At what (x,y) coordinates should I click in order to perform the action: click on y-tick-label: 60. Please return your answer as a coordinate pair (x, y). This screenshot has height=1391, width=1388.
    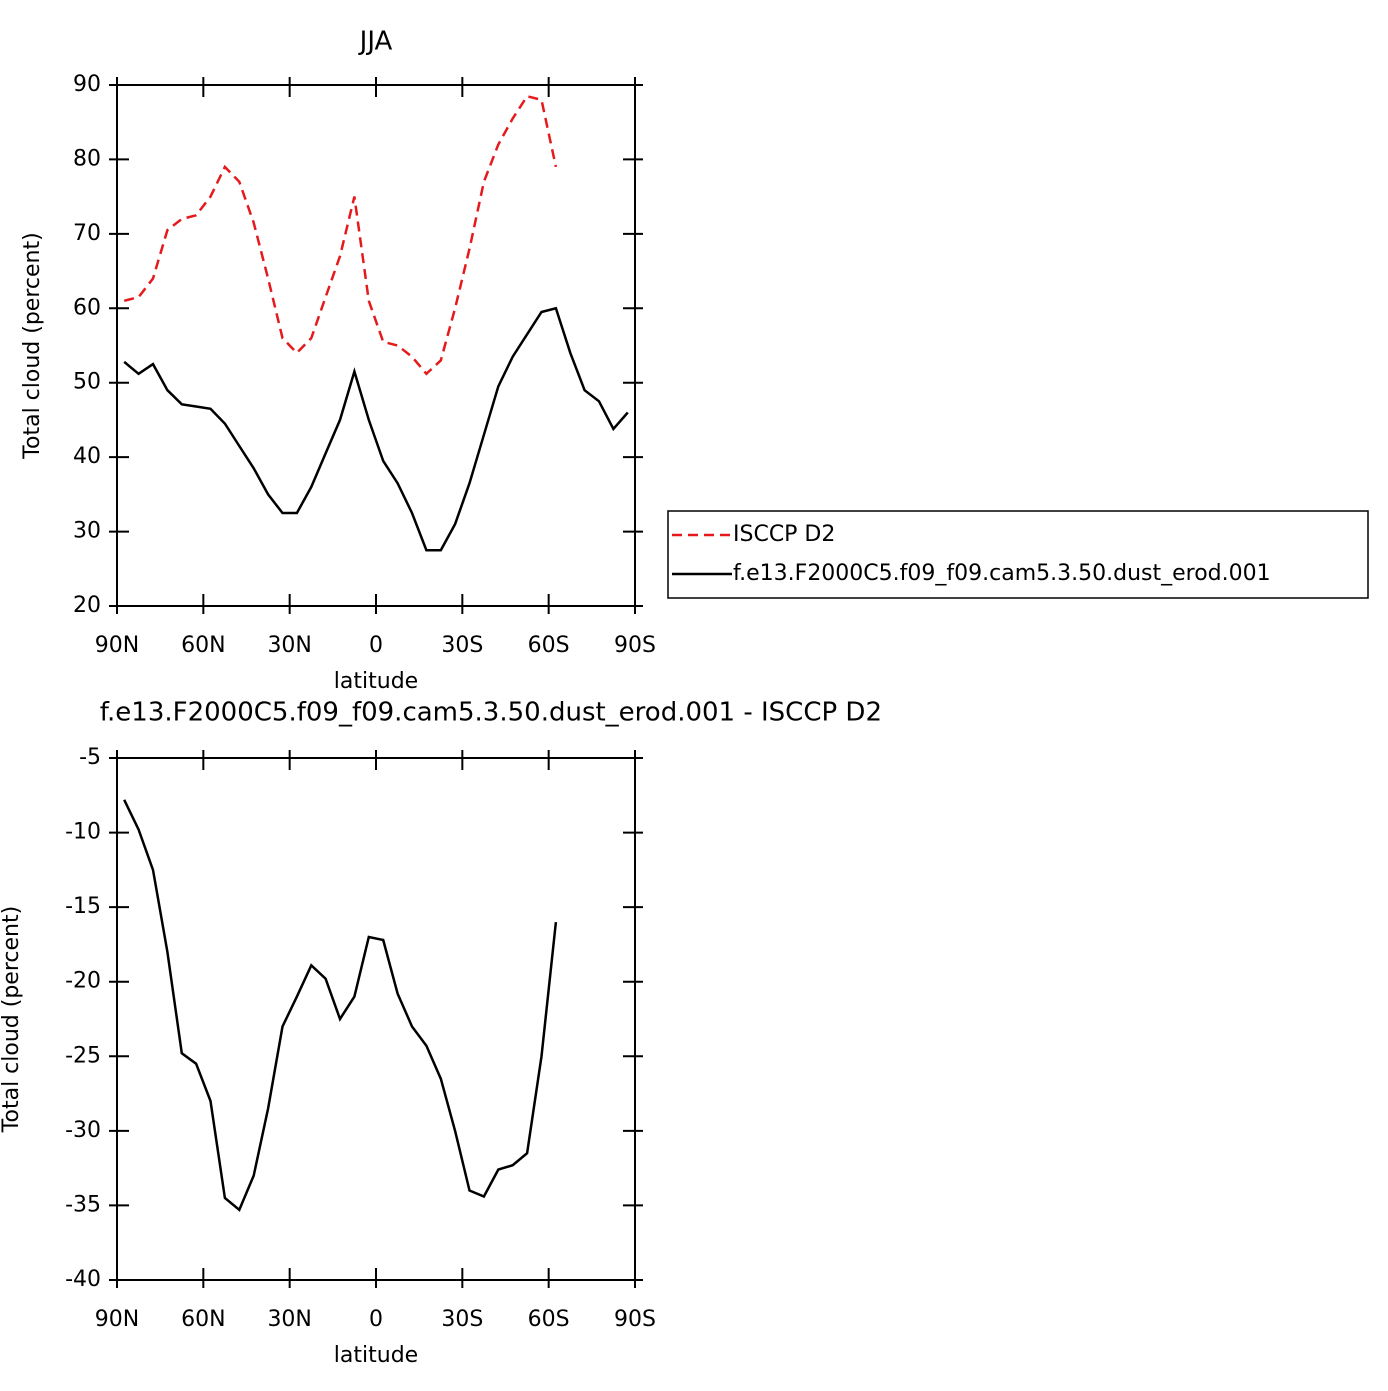
    Looking at the image, I should click on (87, 307).